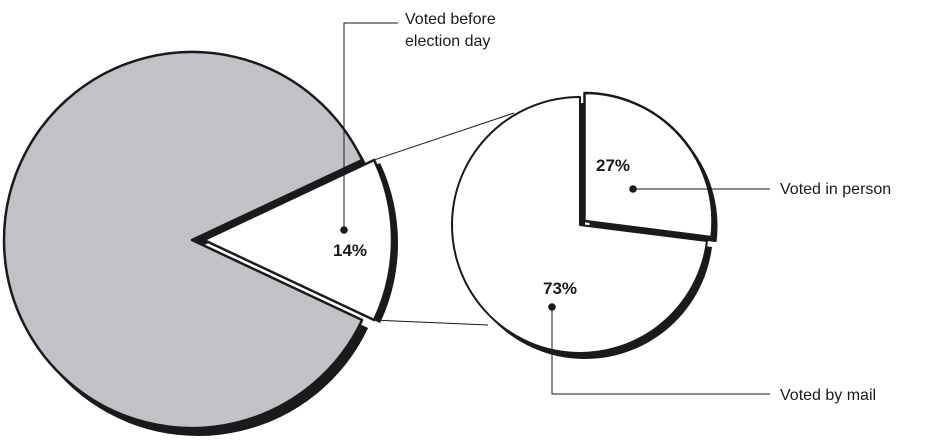 The image size is (945, 442). Describe the element at coordinates (613, 165) in the screenshot. I see `slice-value-label-in-person: 27%` at that location.